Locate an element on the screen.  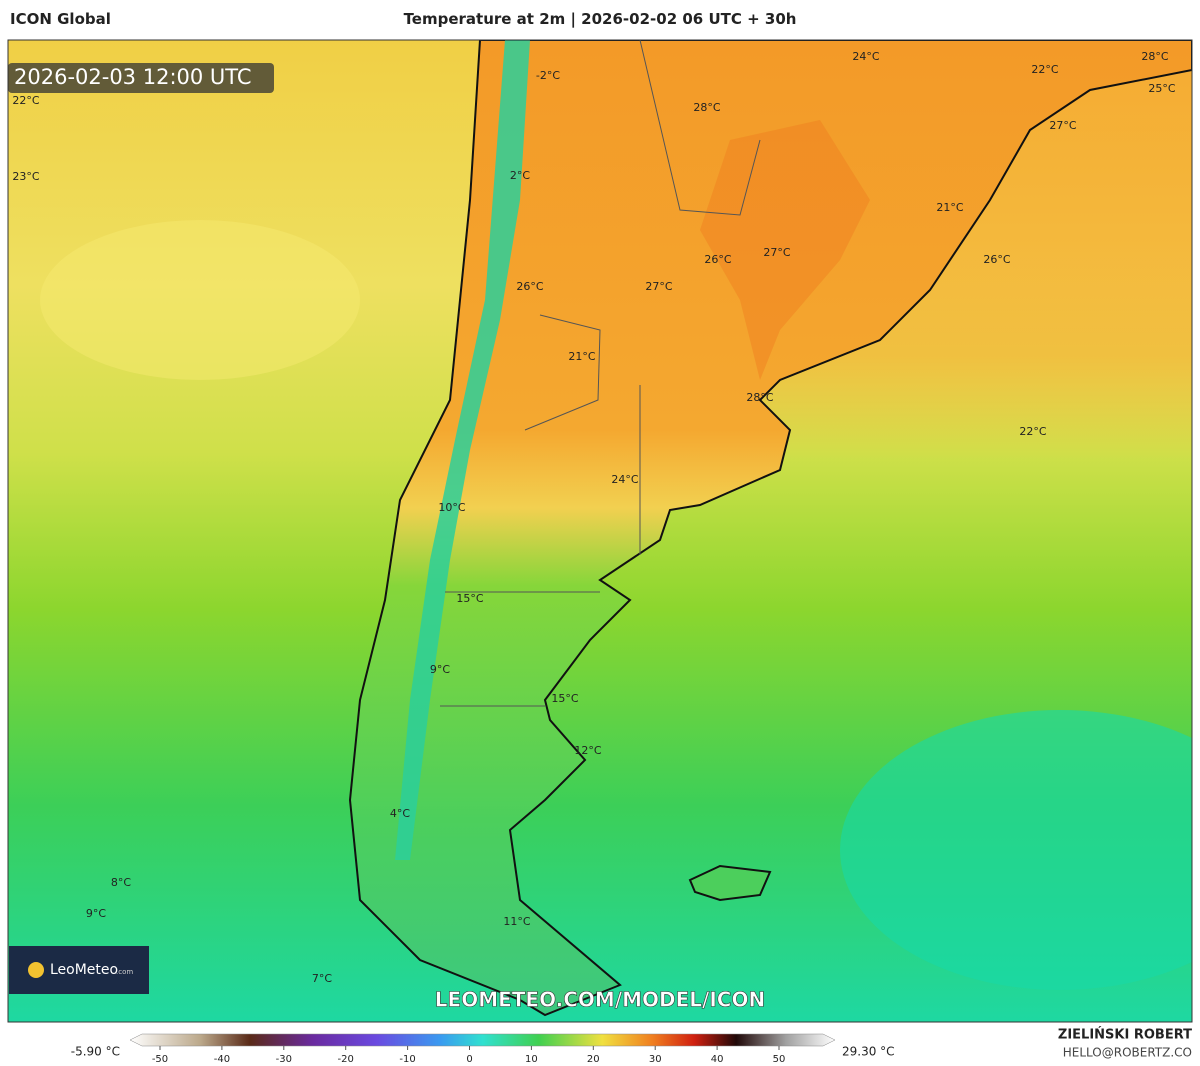
temperature-label: 11°C is located at coordinates (516, 921).